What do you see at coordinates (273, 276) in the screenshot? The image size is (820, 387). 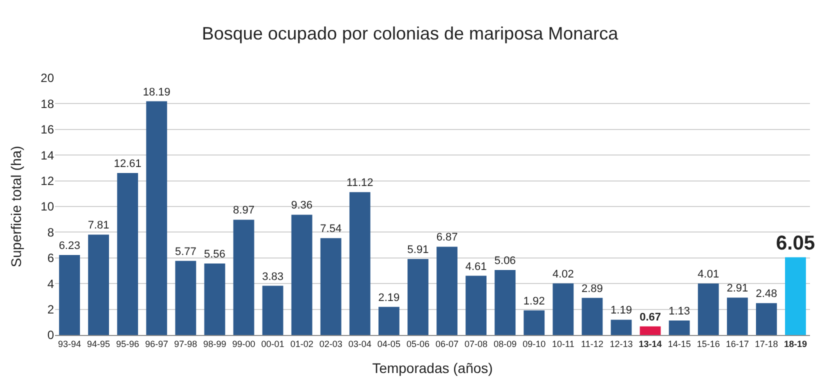 I see `data-label: 3.83` at bounding box center [273, 276].